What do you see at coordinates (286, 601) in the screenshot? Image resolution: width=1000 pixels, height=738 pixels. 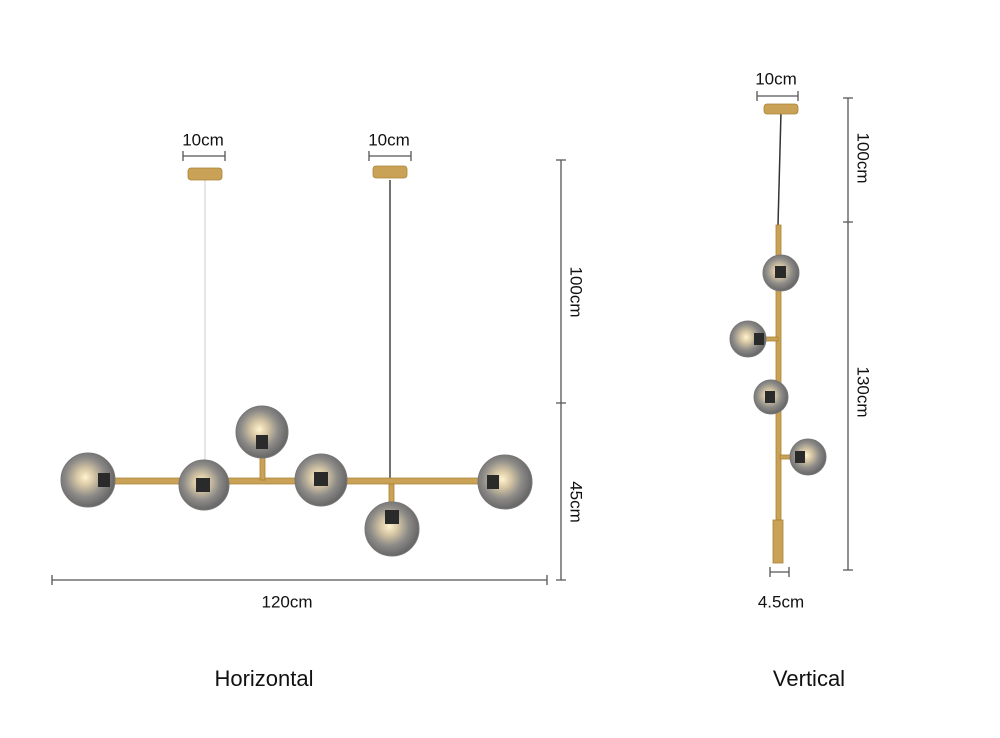 I see `dimension-label: 120cm` at bounding box center [286, 601].